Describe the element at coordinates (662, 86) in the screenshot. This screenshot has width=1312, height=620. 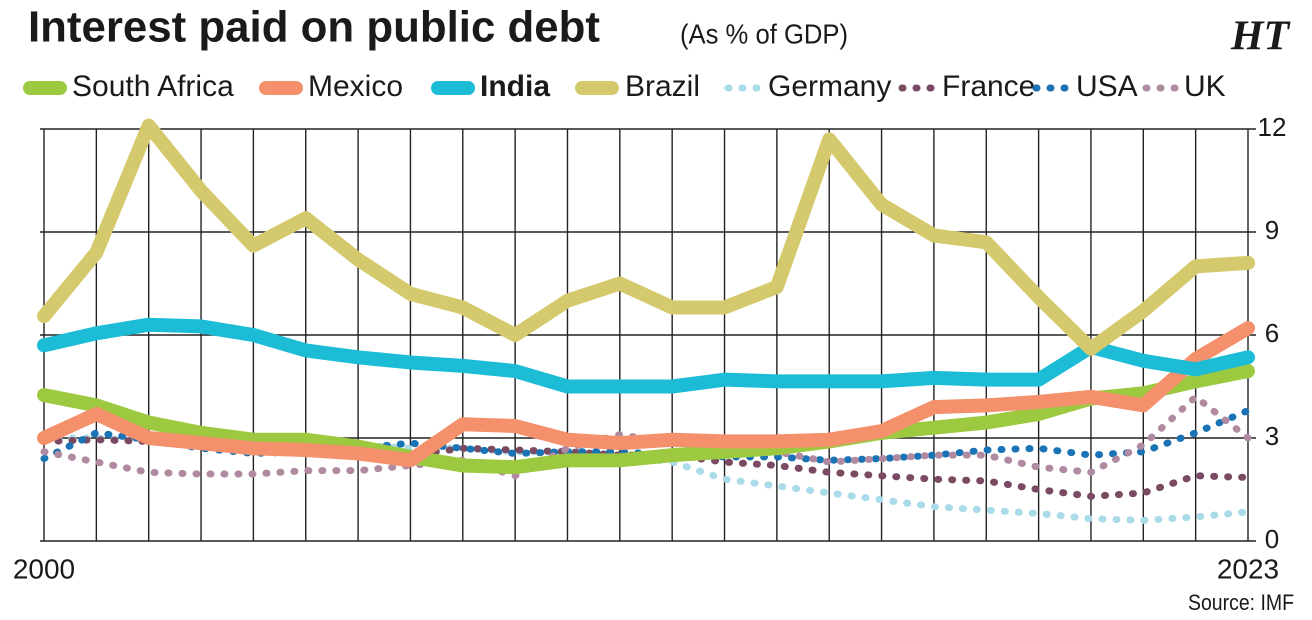
I see `legend-label: Brazil` at that location.